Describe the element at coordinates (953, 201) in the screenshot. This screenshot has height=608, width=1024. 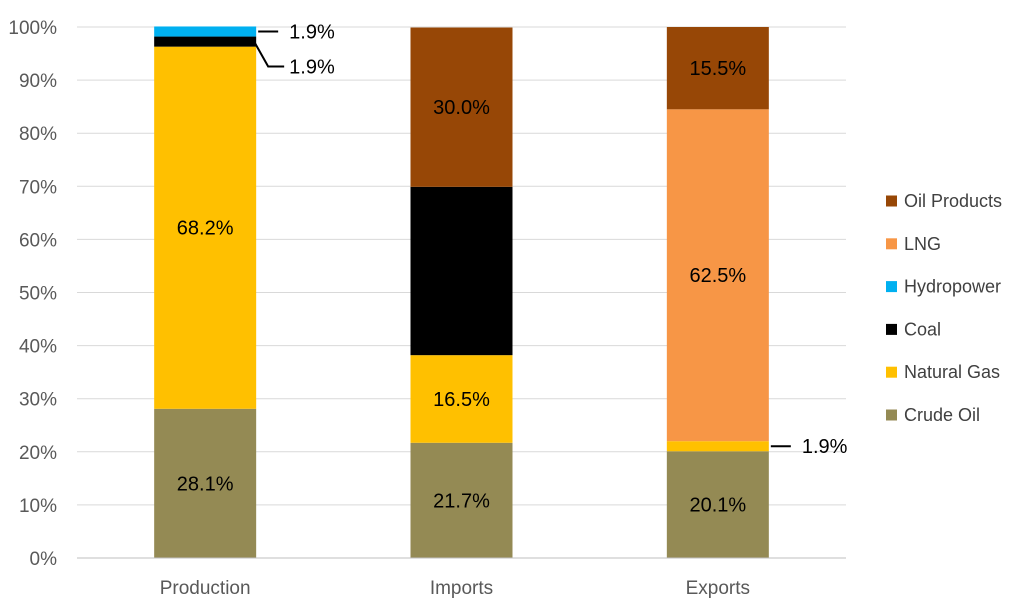
I see `legend-label: Oil Products` at that location.